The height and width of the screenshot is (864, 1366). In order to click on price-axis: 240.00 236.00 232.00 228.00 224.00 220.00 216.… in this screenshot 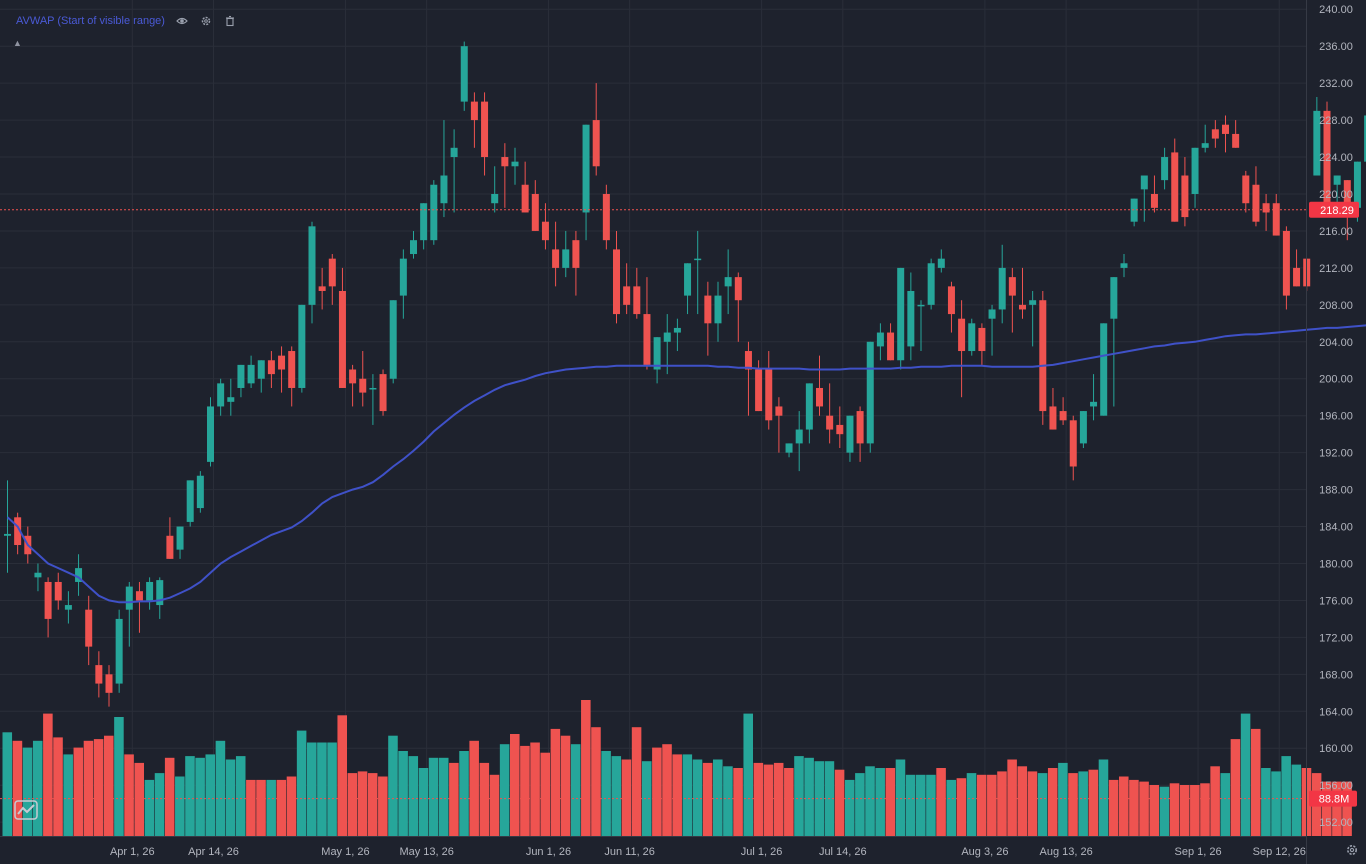, I will do `click(1329, 432)`.